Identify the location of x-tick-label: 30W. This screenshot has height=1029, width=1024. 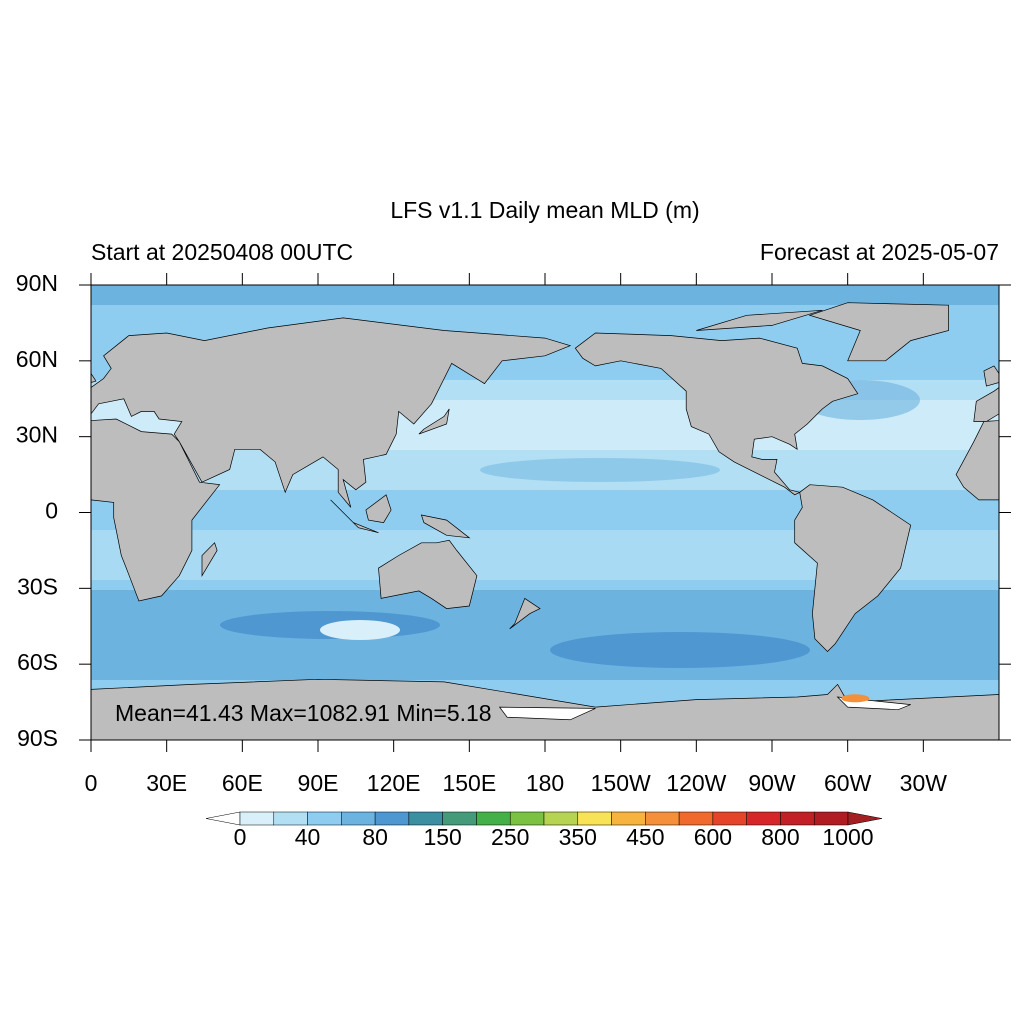
(924, 783).